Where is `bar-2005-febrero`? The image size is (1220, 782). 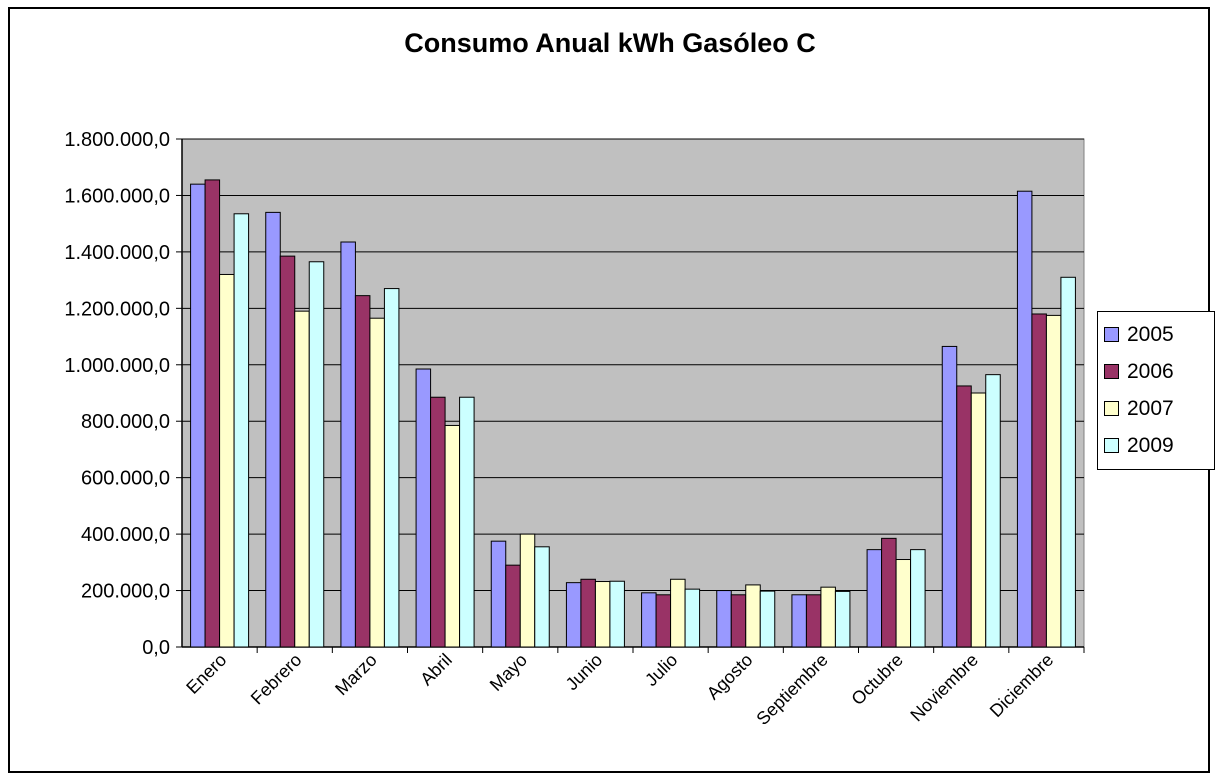
bar-2005-febrero is located at coordinates (273, 429).